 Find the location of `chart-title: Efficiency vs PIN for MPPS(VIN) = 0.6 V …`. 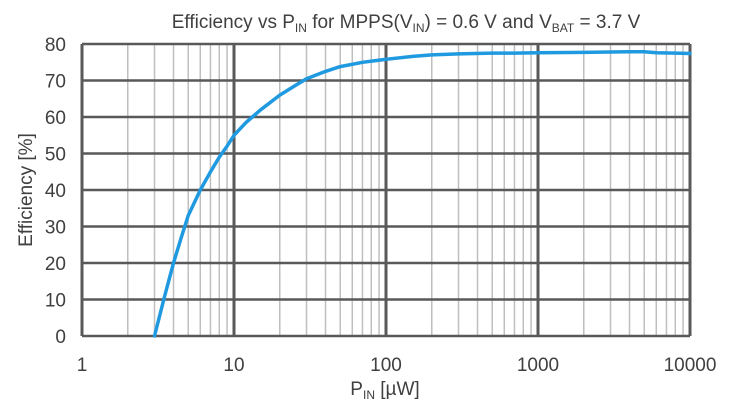

chart-title: Efficiency vs PIN for MPPS(VIN) = 0.6 V … is located at coordinates (406, 23).